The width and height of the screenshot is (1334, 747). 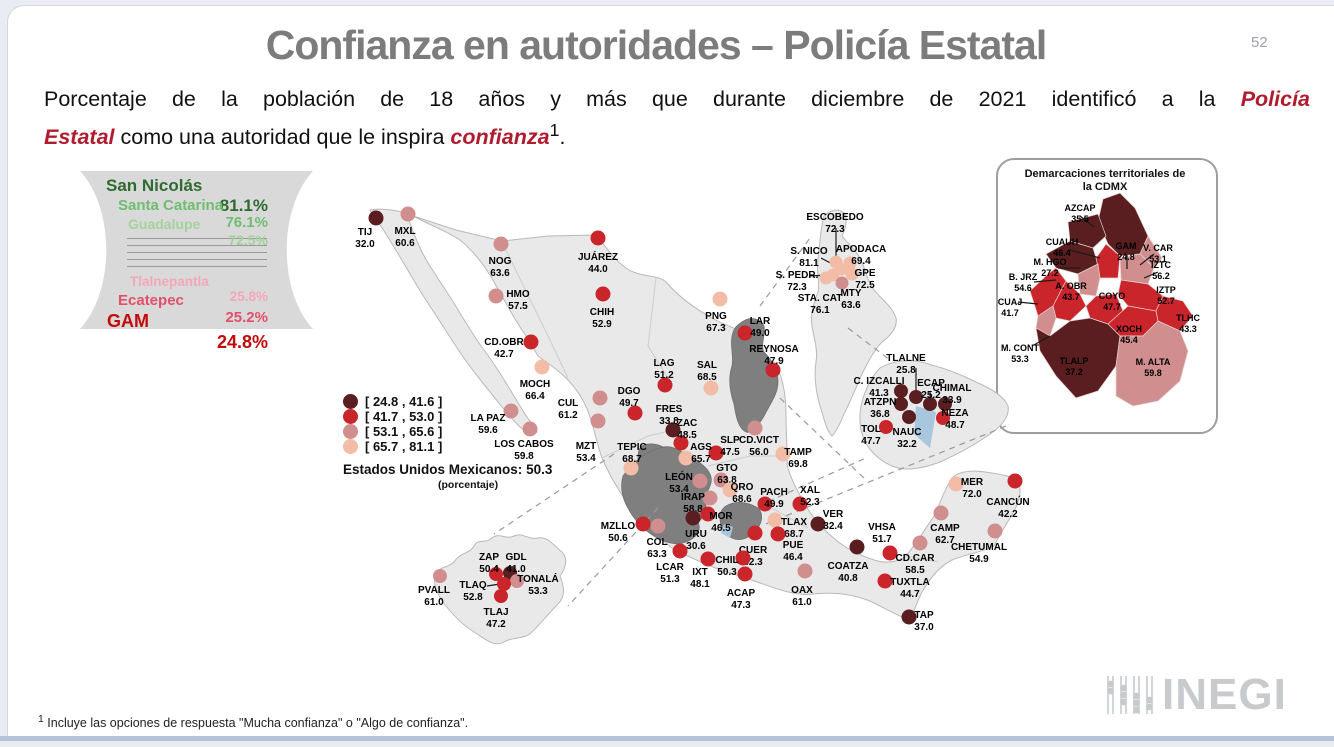 What do you see at coordinates (1010, 313) in the screenshot?
I see `cdmx-area-value: 41.7` at bounding box center [1010, 313].